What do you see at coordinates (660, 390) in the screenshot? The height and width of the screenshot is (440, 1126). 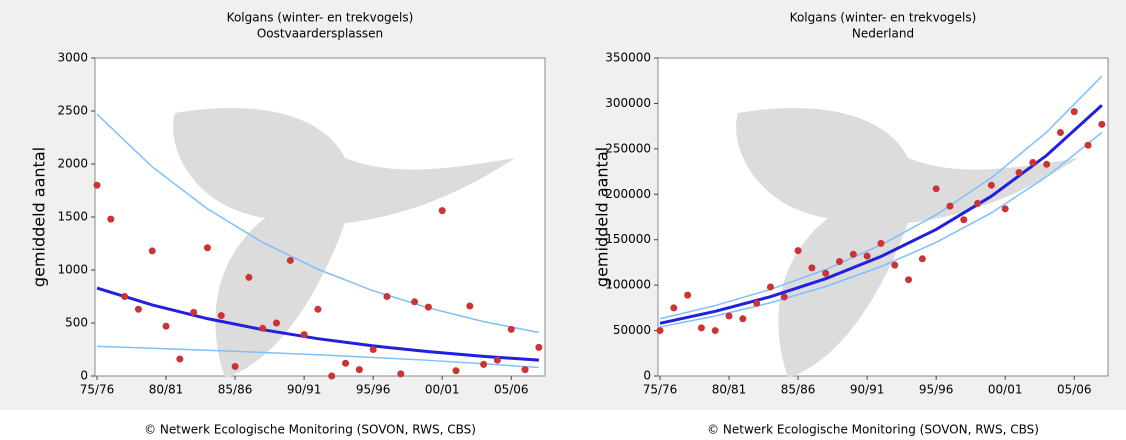 I see `x-tick-label: 75/76` at bounding box center [660, 390].